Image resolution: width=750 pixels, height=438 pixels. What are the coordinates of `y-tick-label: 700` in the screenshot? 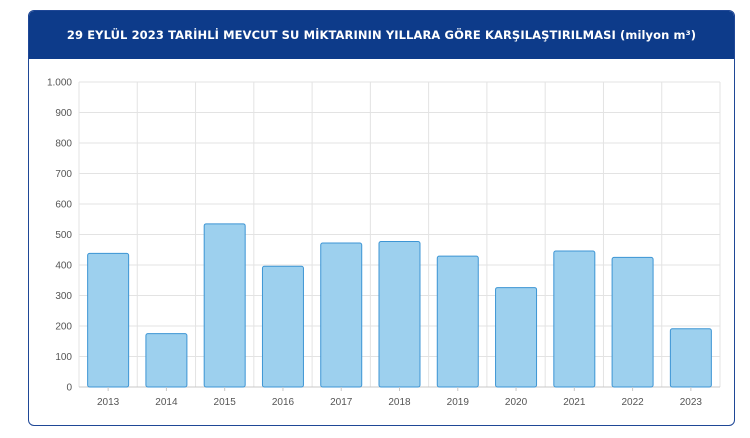 It's located at (63, 174).